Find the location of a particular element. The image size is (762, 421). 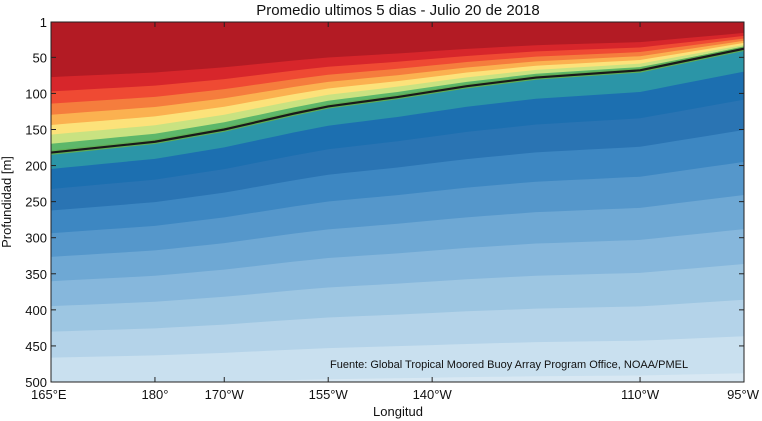

y-tick-label: 500 is located at coordinates (36, 382).